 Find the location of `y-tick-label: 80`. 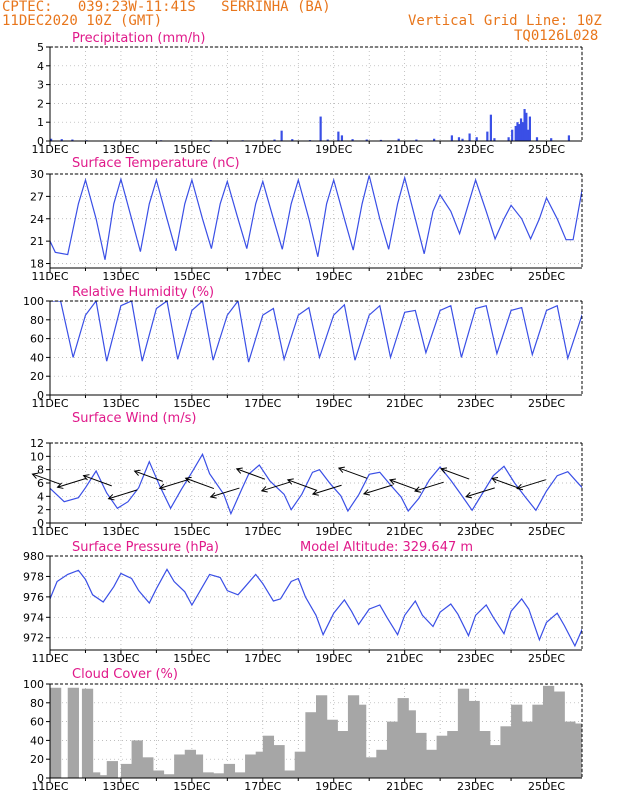

y-tick-label: 80 is located at coordinates (37, 320).